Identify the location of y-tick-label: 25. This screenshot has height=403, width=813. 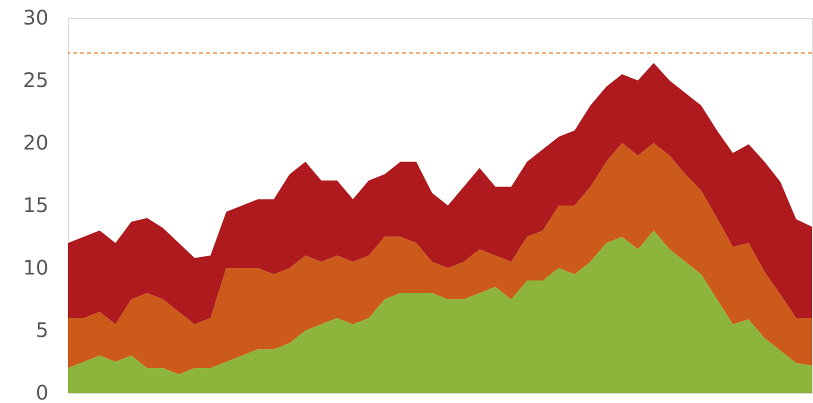
(35, 80).